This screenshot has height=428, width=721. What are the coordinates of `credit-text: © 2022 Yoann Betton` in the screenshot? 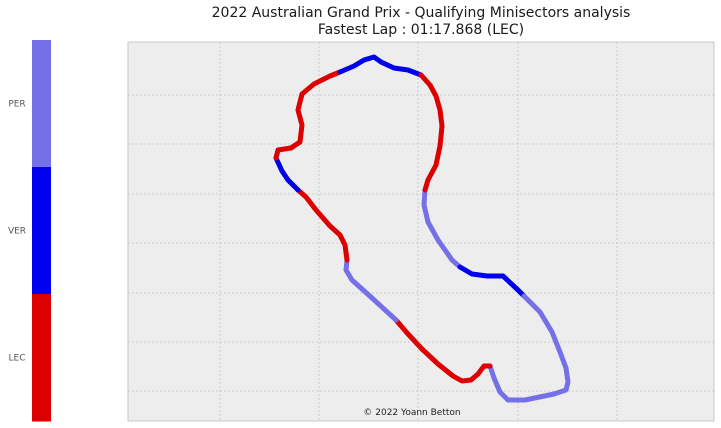 It's located at (411, 413).